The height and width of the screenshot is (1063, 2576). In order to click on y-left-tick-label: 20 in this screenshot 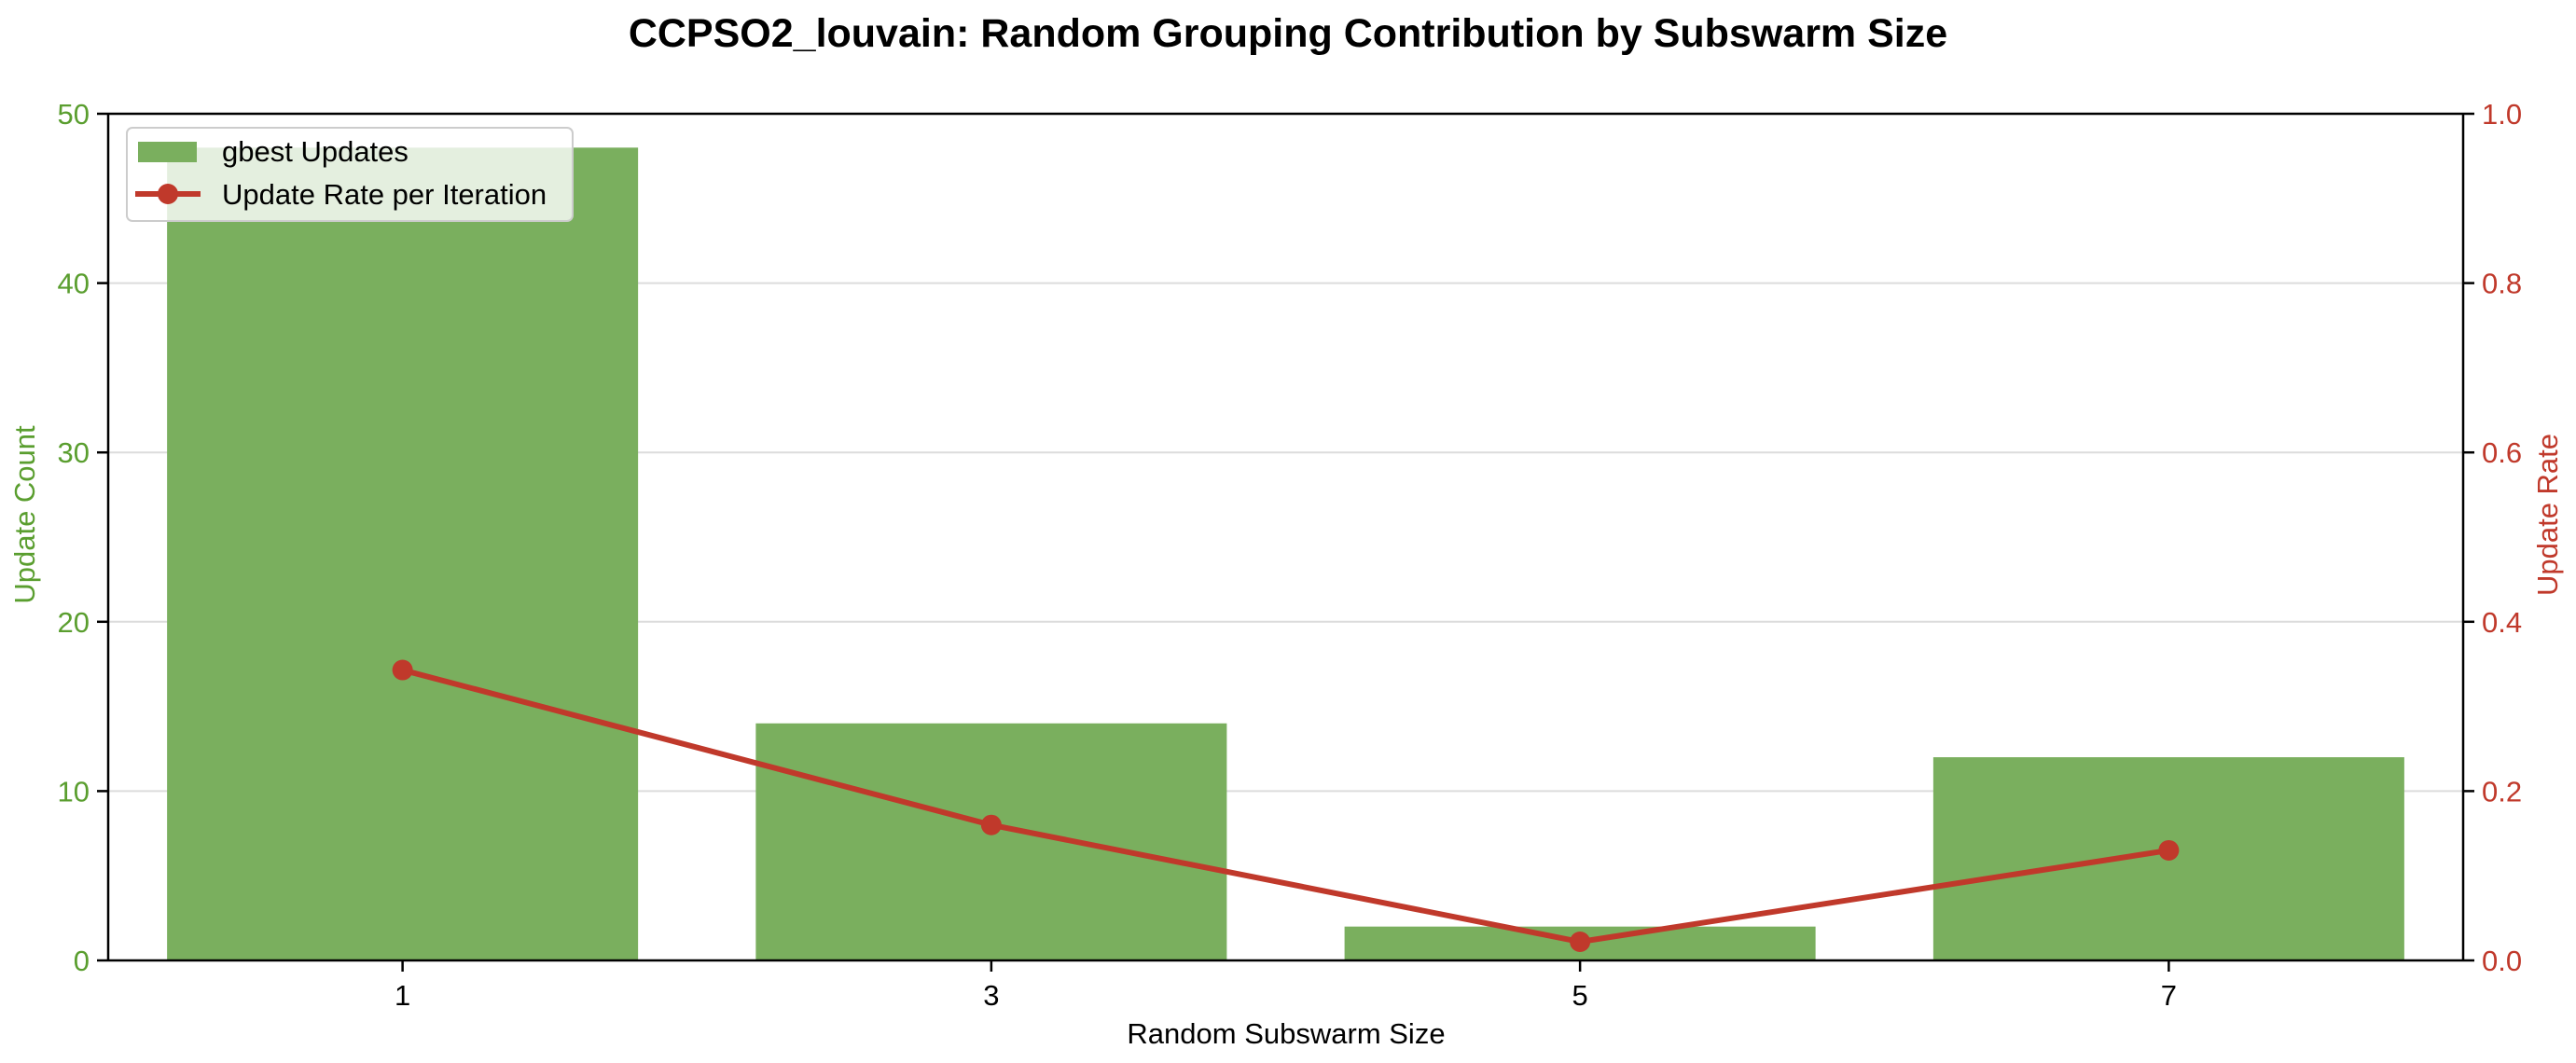, I will do `click(74, 622)`.